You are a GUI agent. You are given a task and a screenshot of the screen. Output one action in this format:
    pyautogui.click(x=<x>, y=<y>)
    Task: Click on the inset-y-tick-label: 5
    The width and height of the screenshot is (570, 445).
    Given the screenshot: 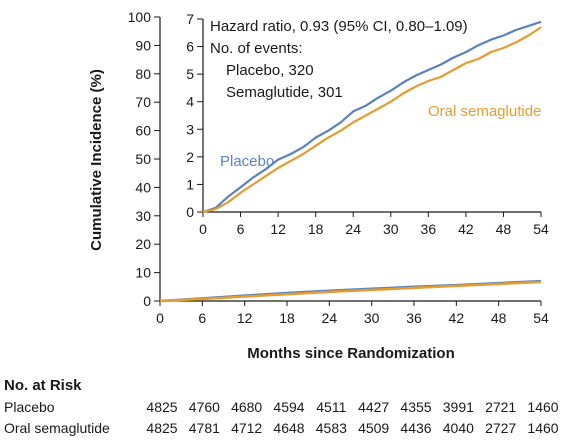 What is the action you would take?
    pyautogui.click(x=190, y=74)
    